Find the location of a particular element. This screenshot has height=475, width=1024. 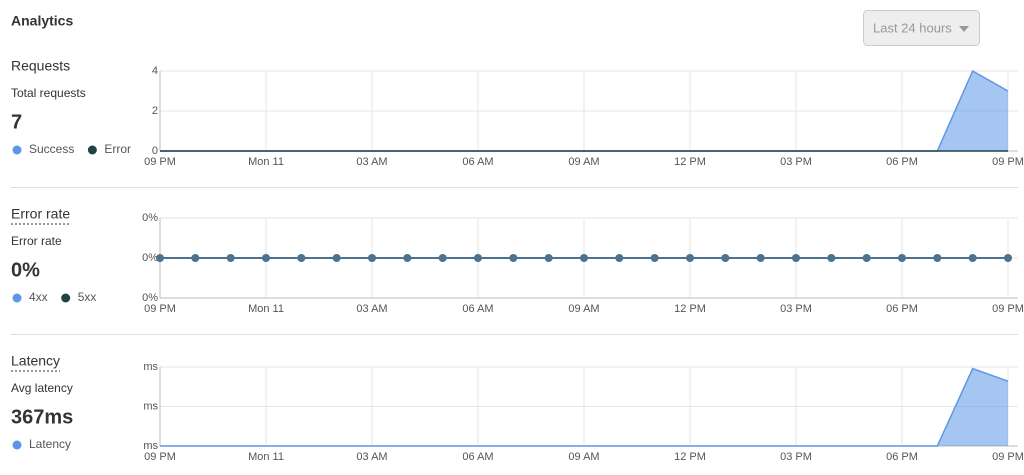

dropdown-box is located at coordinates (921, 28).